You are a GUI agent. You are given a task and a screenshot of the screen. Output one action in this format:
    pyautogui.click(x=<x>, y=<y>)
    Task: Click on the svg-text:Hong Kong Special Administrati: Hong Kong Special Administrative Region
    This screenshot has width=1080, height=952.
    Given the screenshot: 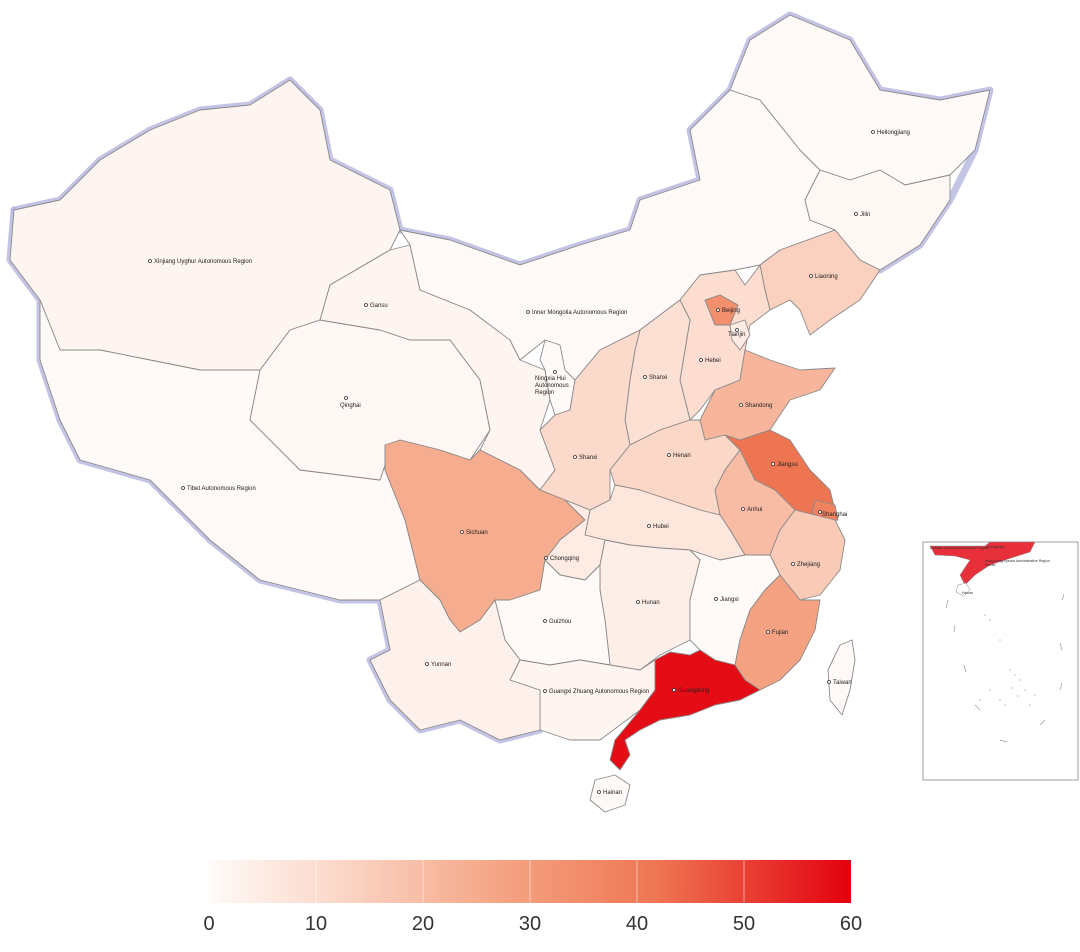 What is the action you would take?
    pyautogui.click(x=1017, y=561)
    